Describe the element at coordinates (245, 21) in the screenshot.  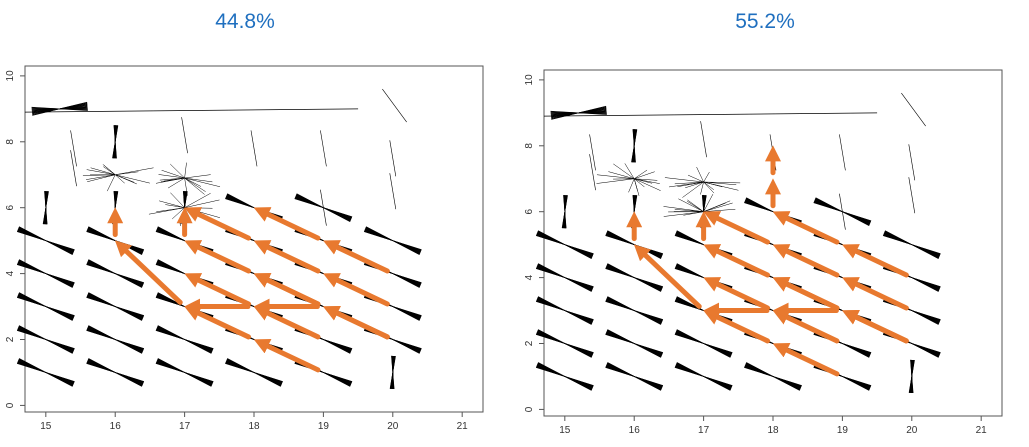
I see `chart-title-left: 44.8%` at that location.